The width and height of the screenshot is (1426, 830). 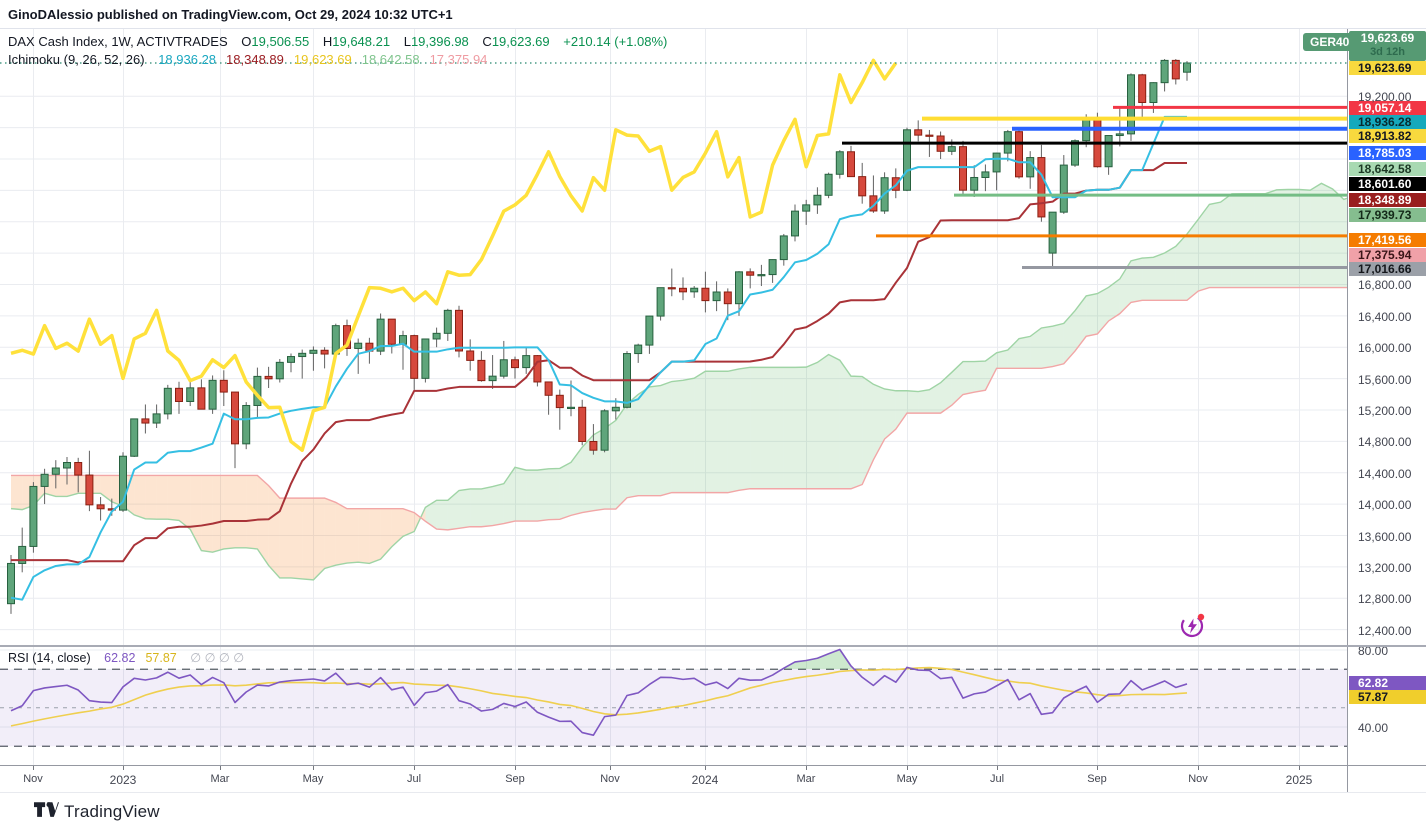 I want to click on rsi-label: RSI (14, close), so click(x=49, y=658).